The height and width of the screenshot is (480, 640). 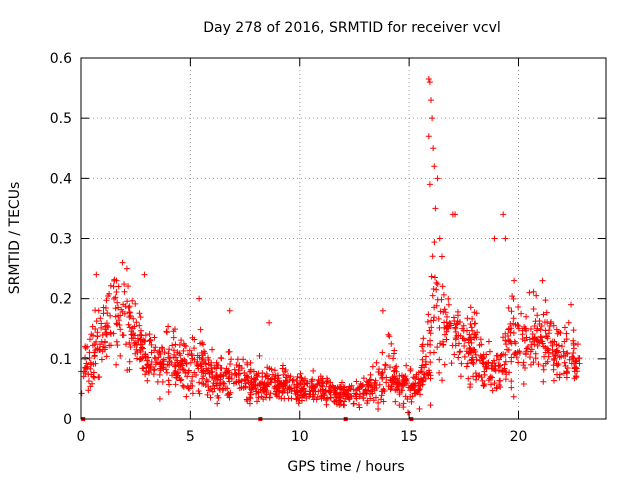 What do you see at coordinates (300, 437) in the screenshot?
I see `x-tick-label: 10` at bounding box center [300, 437].